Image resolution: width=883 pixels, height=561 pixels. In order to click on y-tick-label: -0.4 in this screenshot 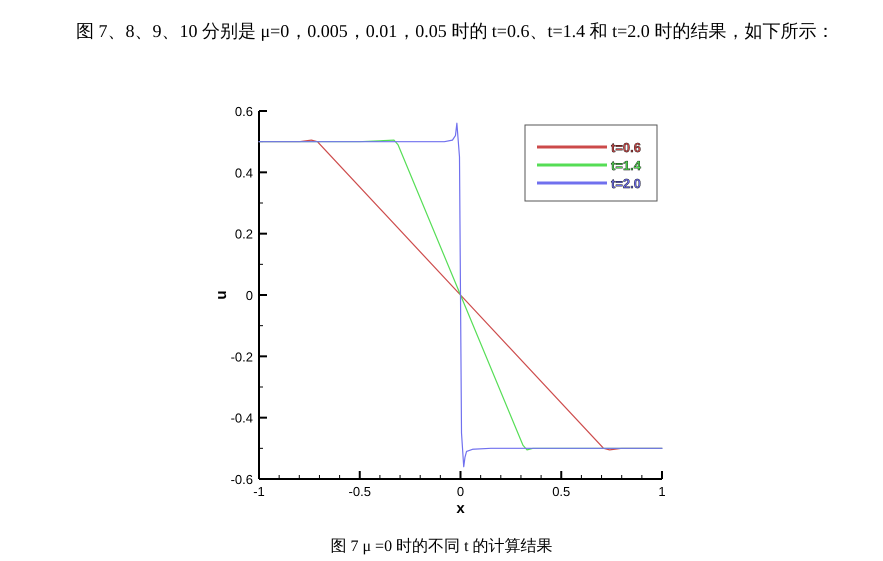, I will do `click(241, 418)`.